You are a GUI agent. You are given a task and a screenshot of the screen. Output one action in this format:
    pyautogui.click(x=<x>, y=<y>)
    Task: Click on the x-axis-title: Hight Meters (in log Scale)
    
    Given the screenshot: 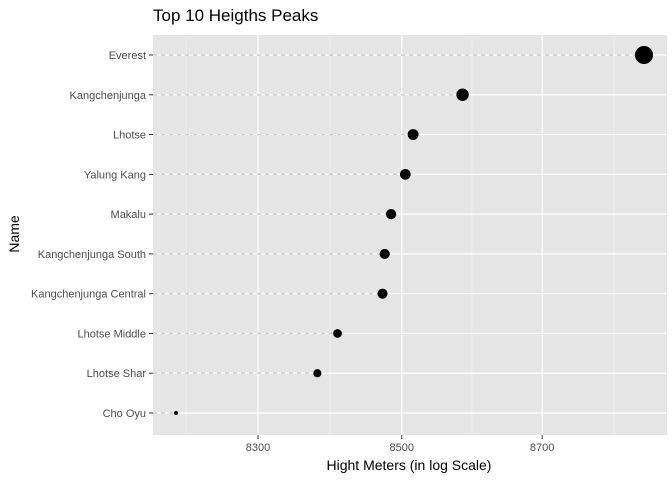 What is the action you would take?
    pyautogui.click(x=409, y=465)
    